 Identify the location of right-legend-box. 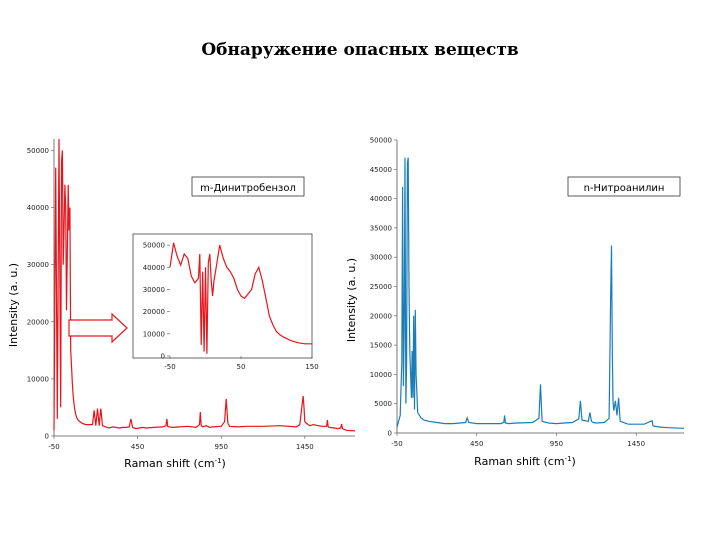
(624, 186).